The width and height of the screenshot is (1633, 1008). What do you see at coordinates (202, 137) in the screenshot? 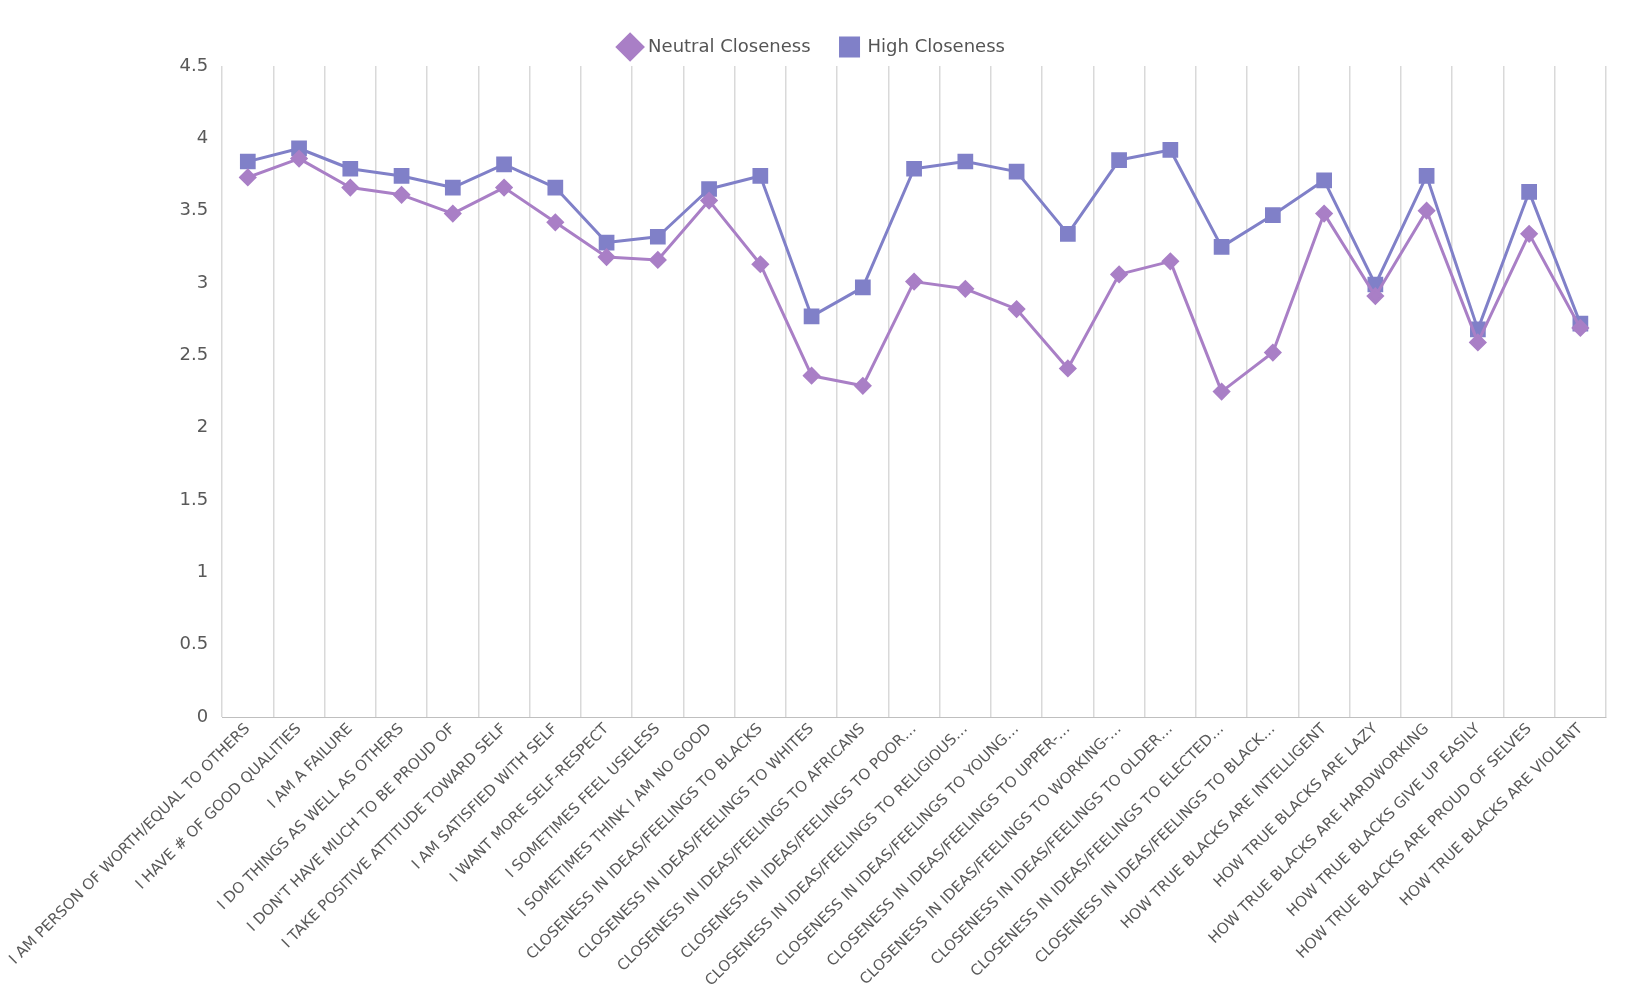
I see `y-tick-label: 4` at bounding box center [202, 137].